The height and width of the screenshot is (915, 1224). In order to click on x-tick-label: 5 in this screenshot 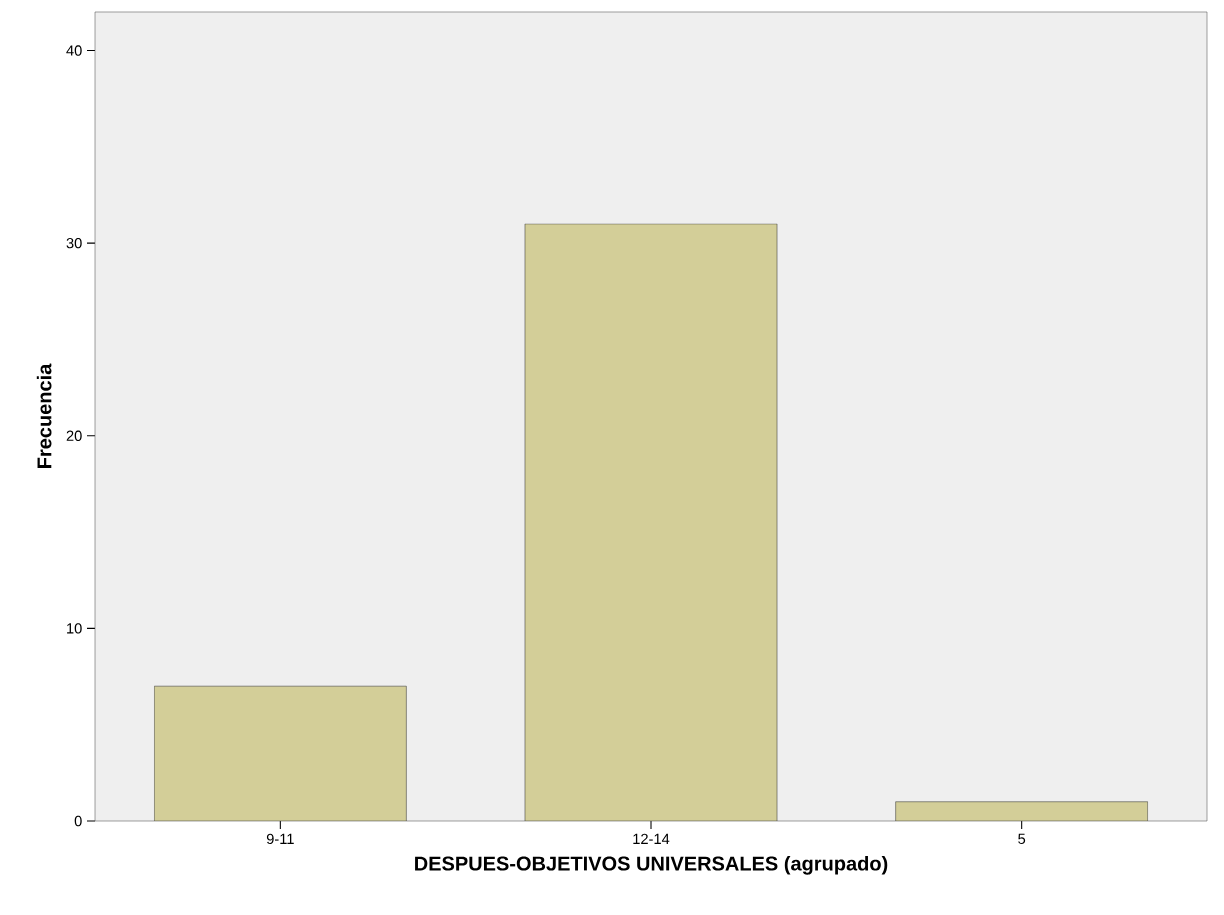, I will do `click(1022, 838)`.